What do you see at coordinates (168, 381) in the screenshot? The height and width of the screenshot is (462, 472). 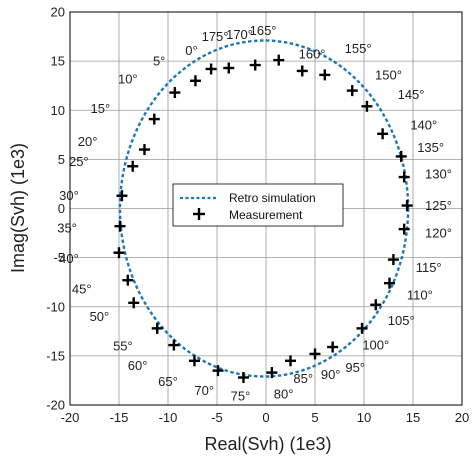 I see `angle-label: 65°` at bounding box center [168, 381].